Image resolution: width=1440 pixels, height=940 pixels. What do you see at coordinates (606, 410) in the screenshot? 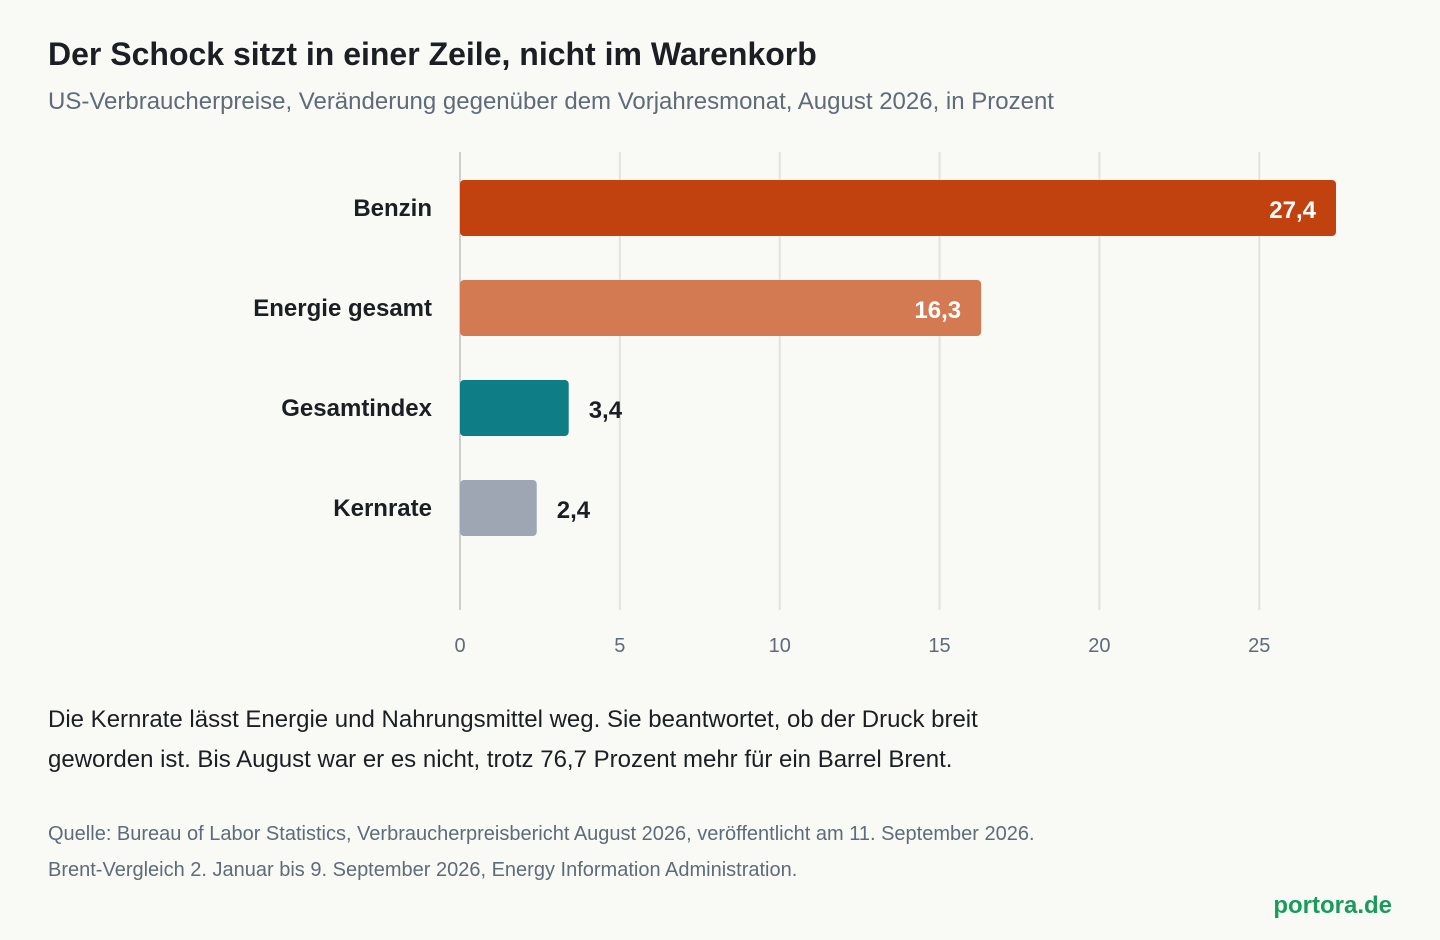
I see `value-label-3: 3,4` at bounding box center [606, 410].